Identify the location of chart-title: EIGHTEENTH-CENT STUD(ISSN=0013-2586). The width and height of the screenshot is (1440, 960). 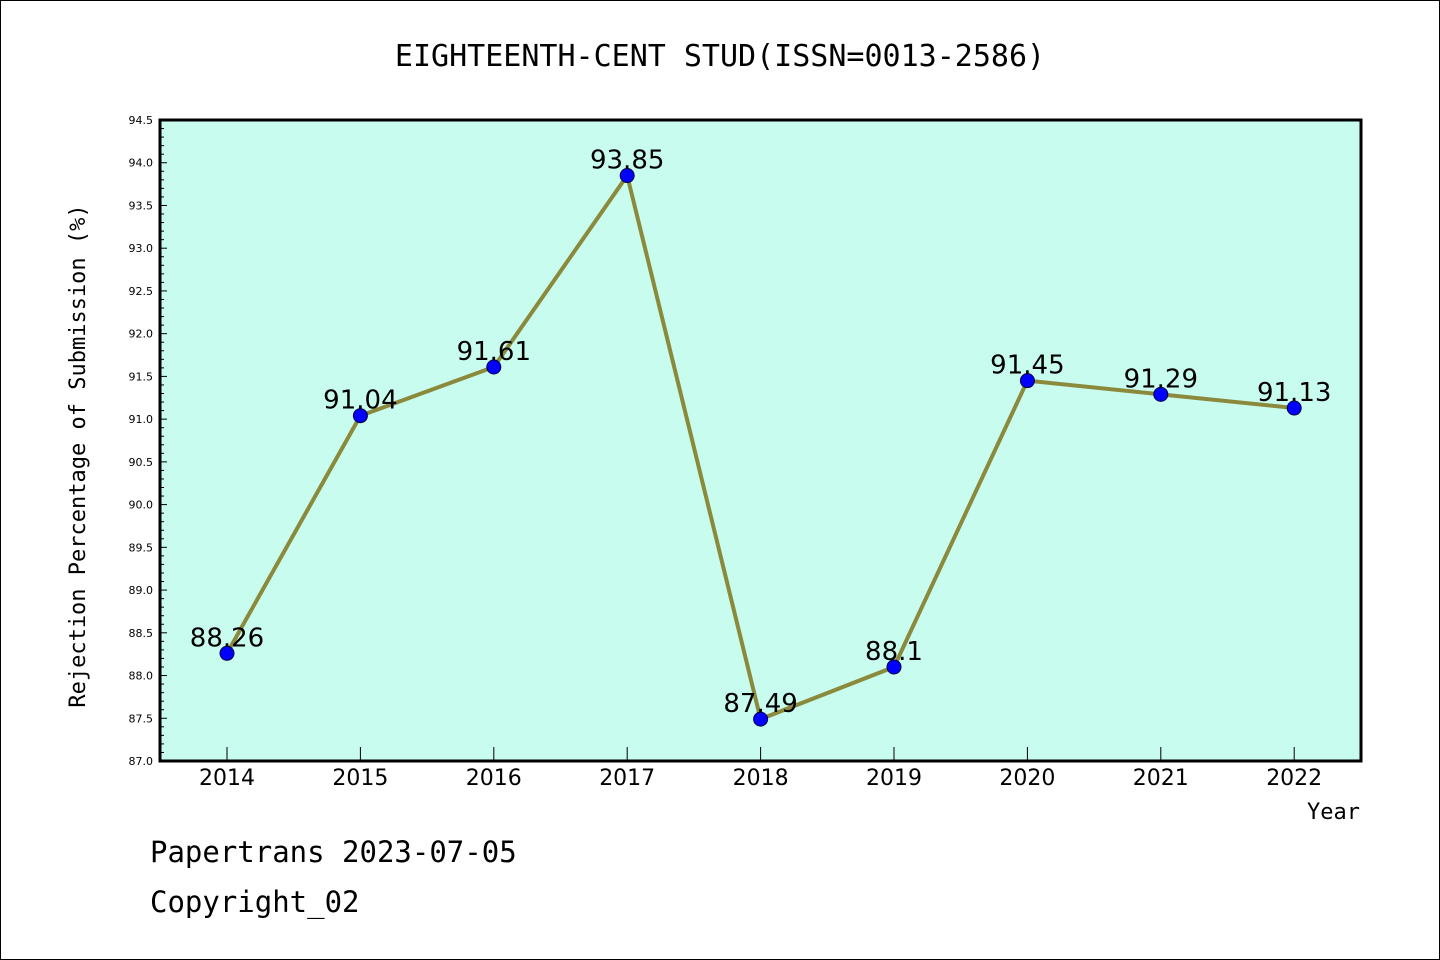
(720, 56).